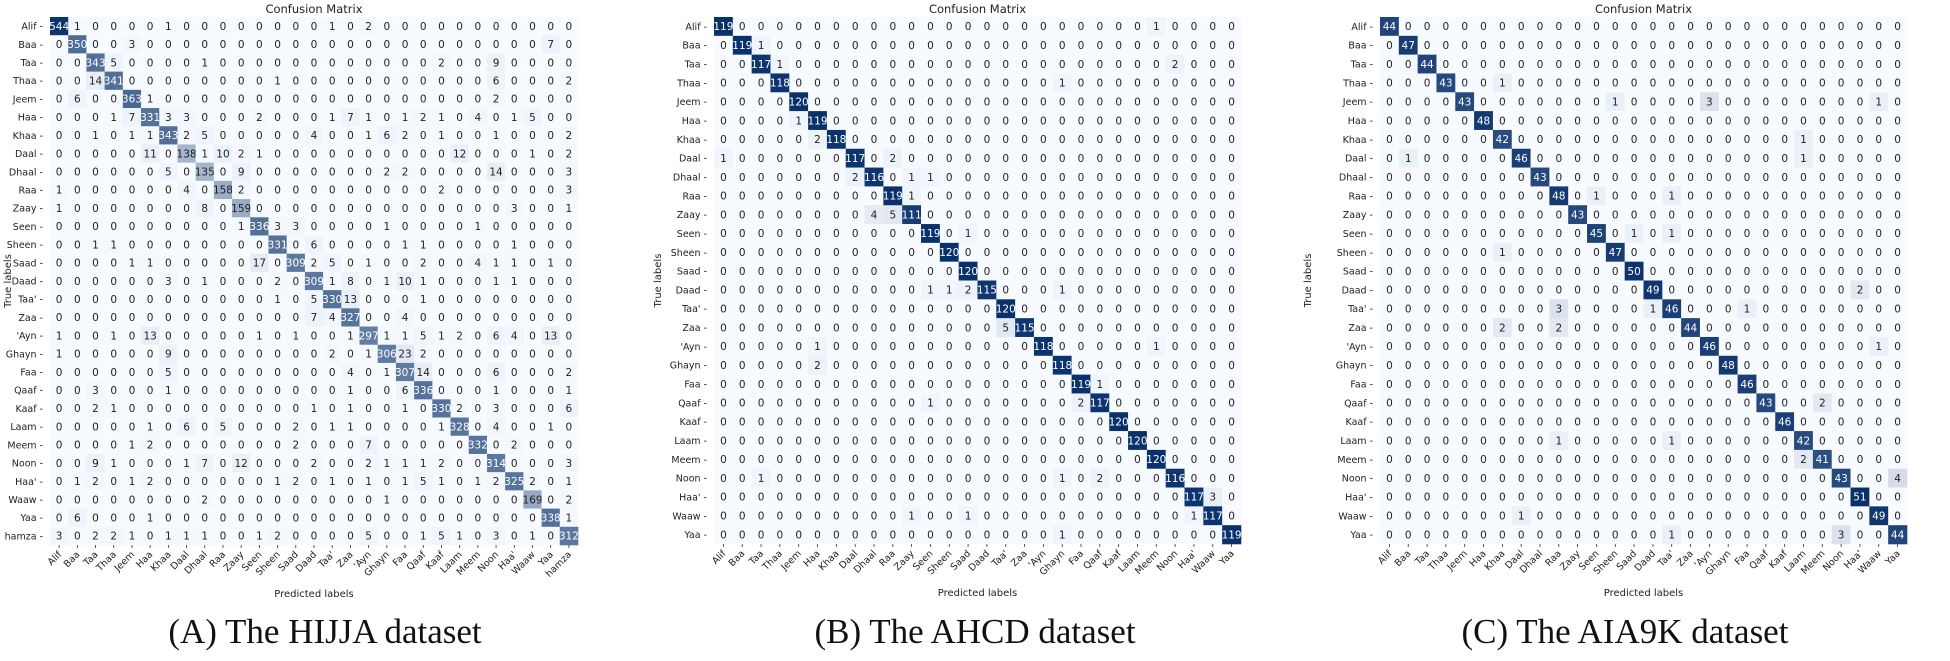 The width and height of the screenshot is (1950, 661). I want to click on cell-value: 4, so click(186, 191).